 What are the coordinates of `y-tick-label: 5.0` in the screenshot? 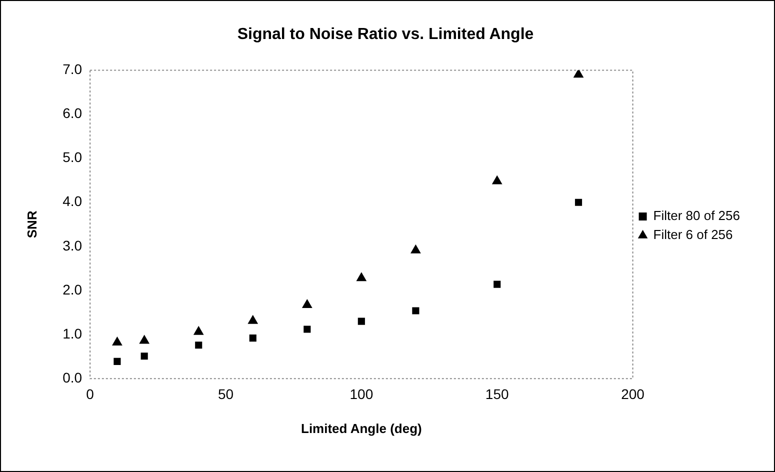 It's located at (72, 157).